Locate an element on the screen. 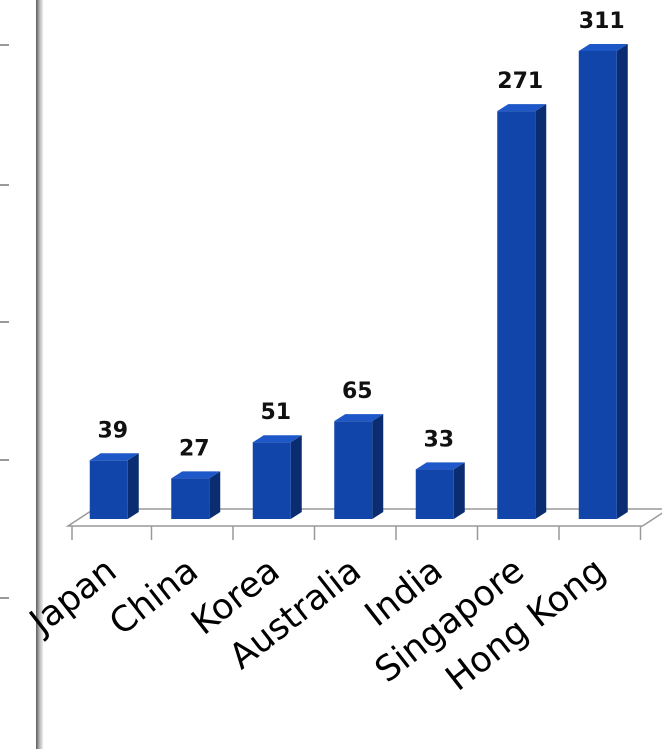 This screenshot has height=749, width=662. data-label: 51 is located at coordinates (275, 412).